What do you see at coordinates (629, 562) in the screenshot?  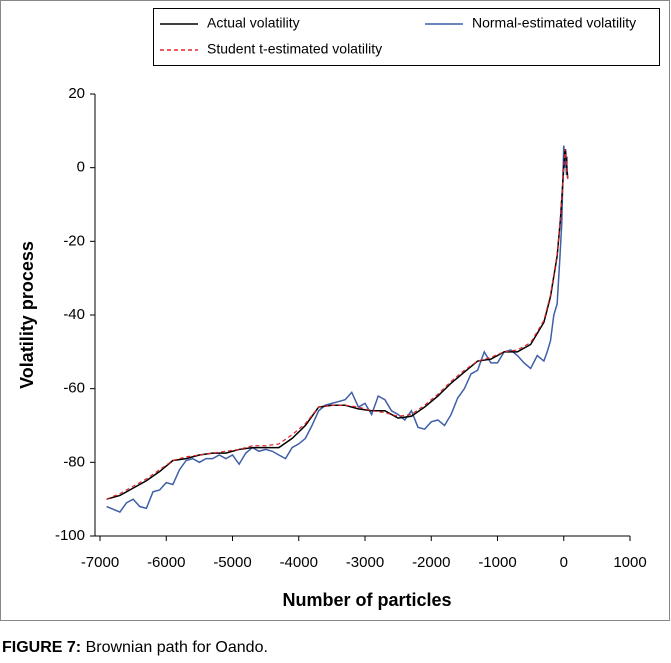 I see `x-tick-label: 1000` at bounding box center [629, 562].